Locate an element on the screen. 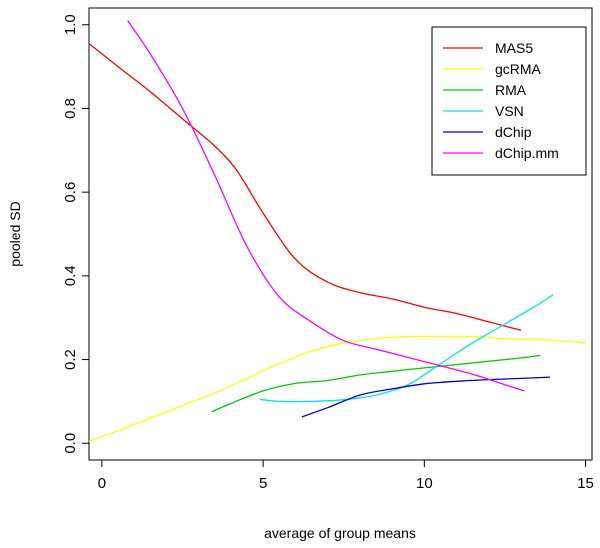 The image size is (600, 548). x-tick-label: 0 is located at coordinates (102, 483).